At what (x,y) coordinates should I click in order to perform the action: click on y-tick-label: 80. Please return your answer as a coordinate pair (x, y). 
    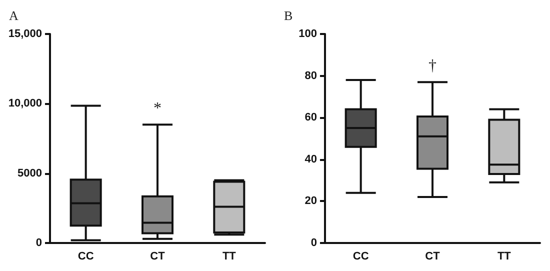
    Looking at the image, I should click on (310, 76).